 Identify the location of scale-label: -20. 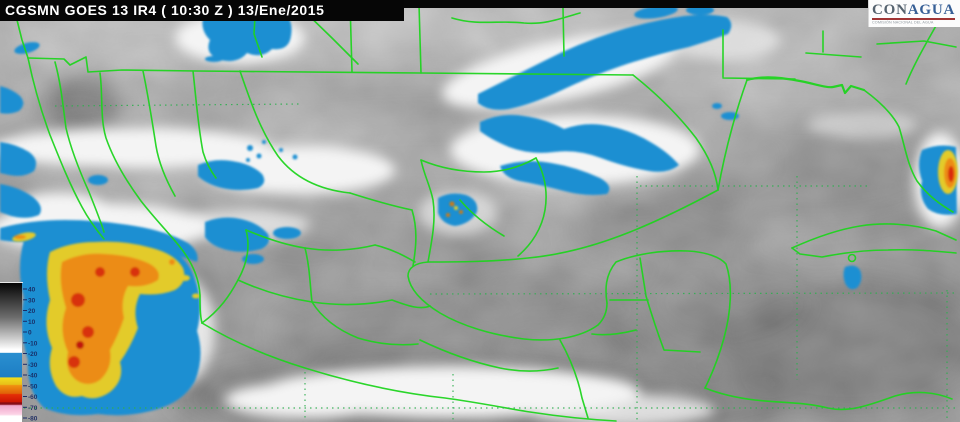
(33, 354).